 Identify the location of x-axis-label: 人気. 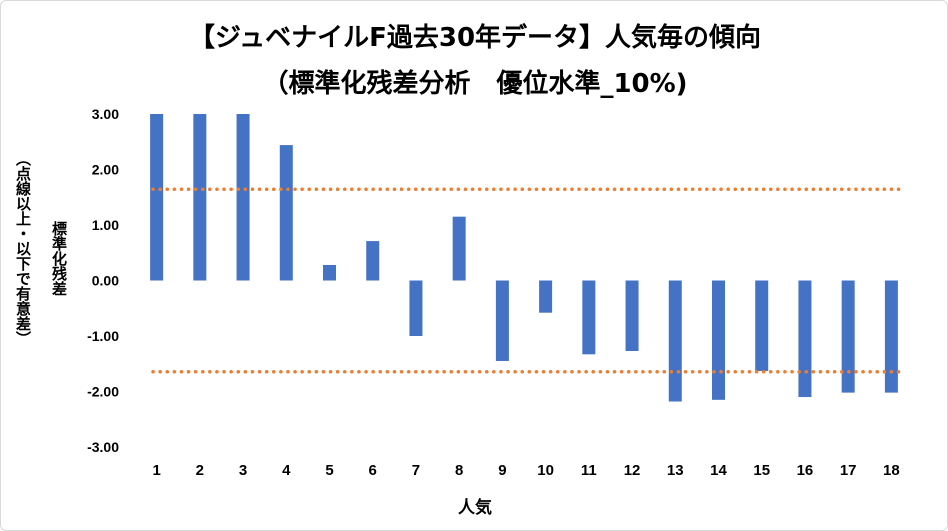
(475, 508).